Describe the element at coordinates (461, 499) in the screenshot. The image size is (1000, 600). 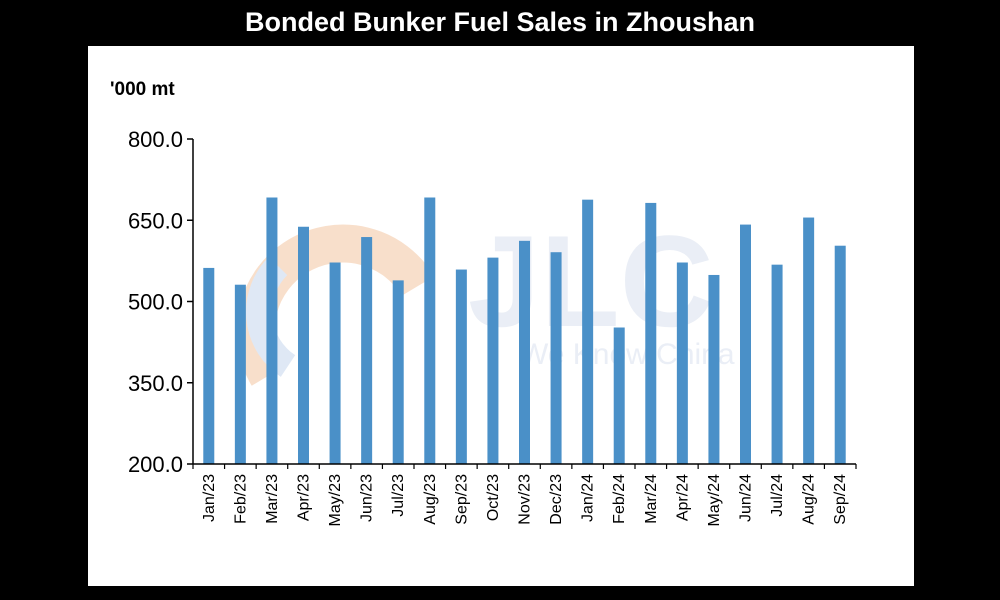
I see `x-tick-label: Sep/23` at that location.